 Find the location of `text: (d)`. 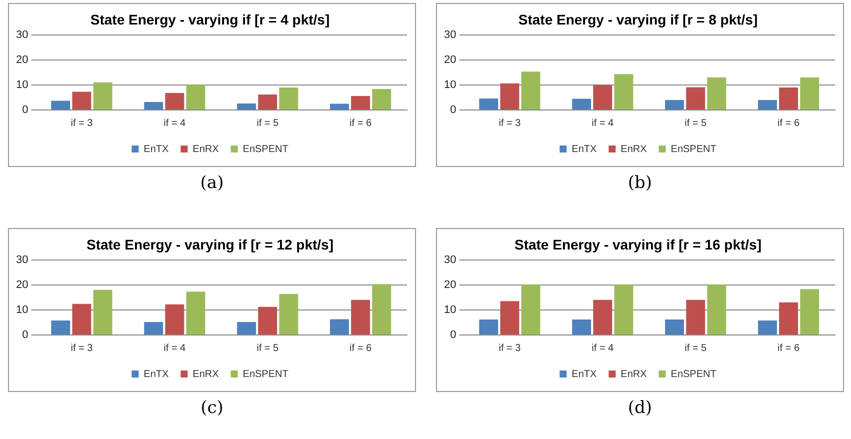

text: (d) is located at coordinates (640, 408).